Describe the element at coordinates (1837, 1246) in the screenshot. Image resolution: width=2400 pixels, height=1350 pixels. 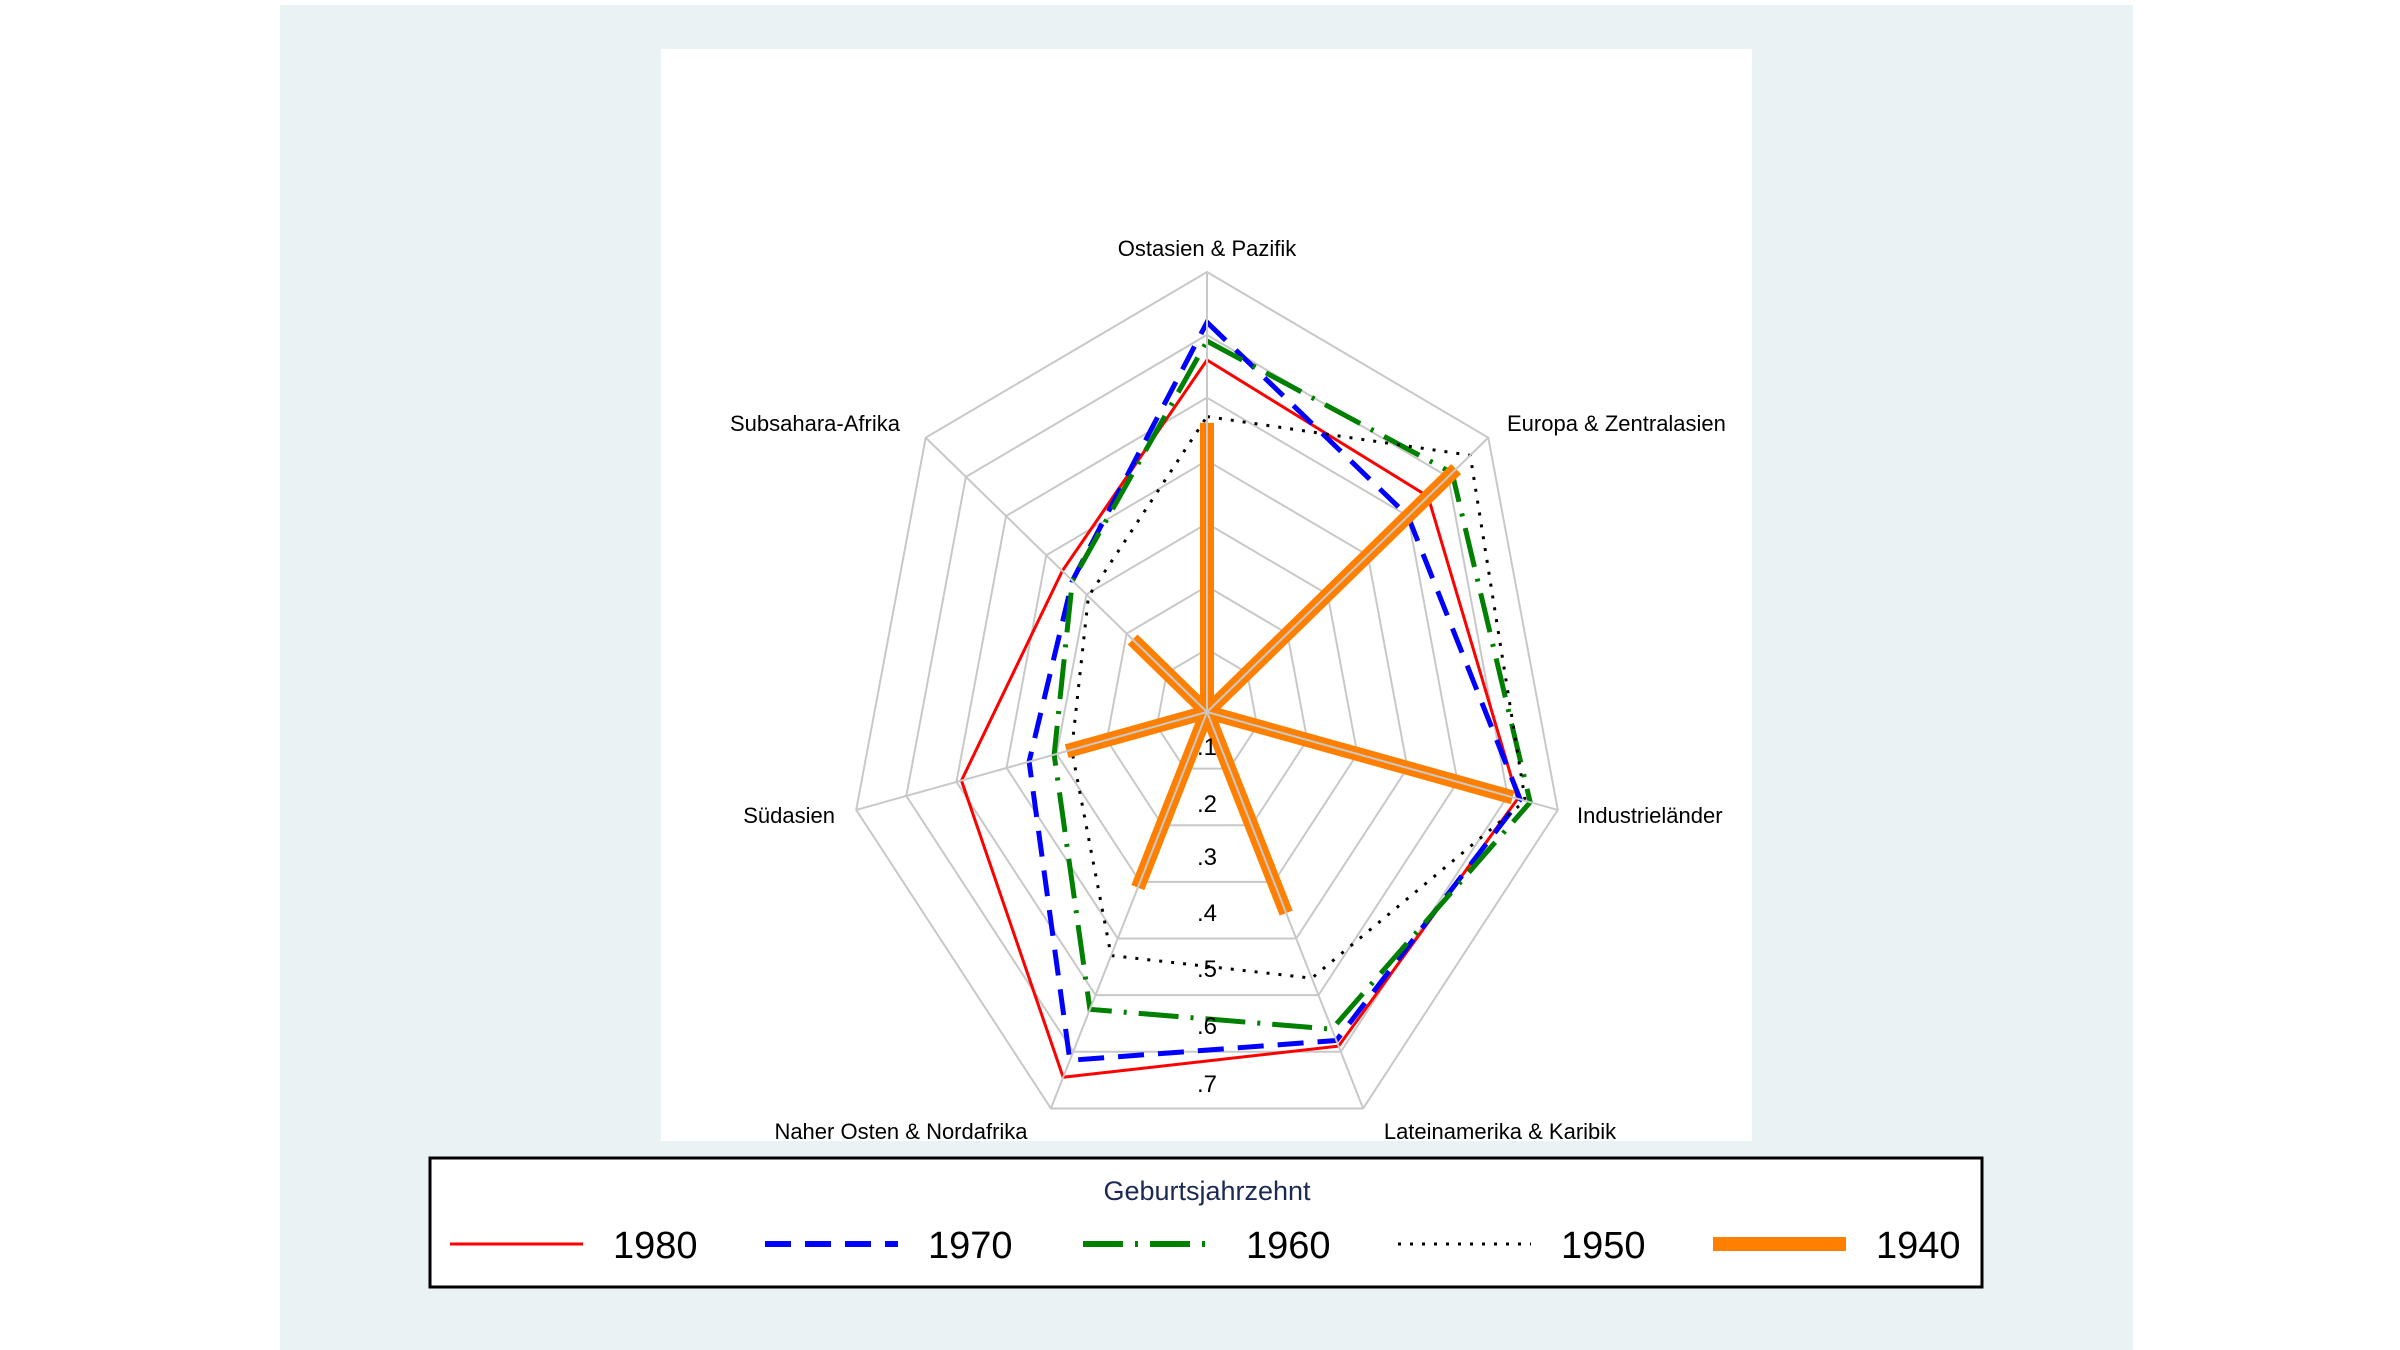
I see `legend-item-1940: 1940` at that location.